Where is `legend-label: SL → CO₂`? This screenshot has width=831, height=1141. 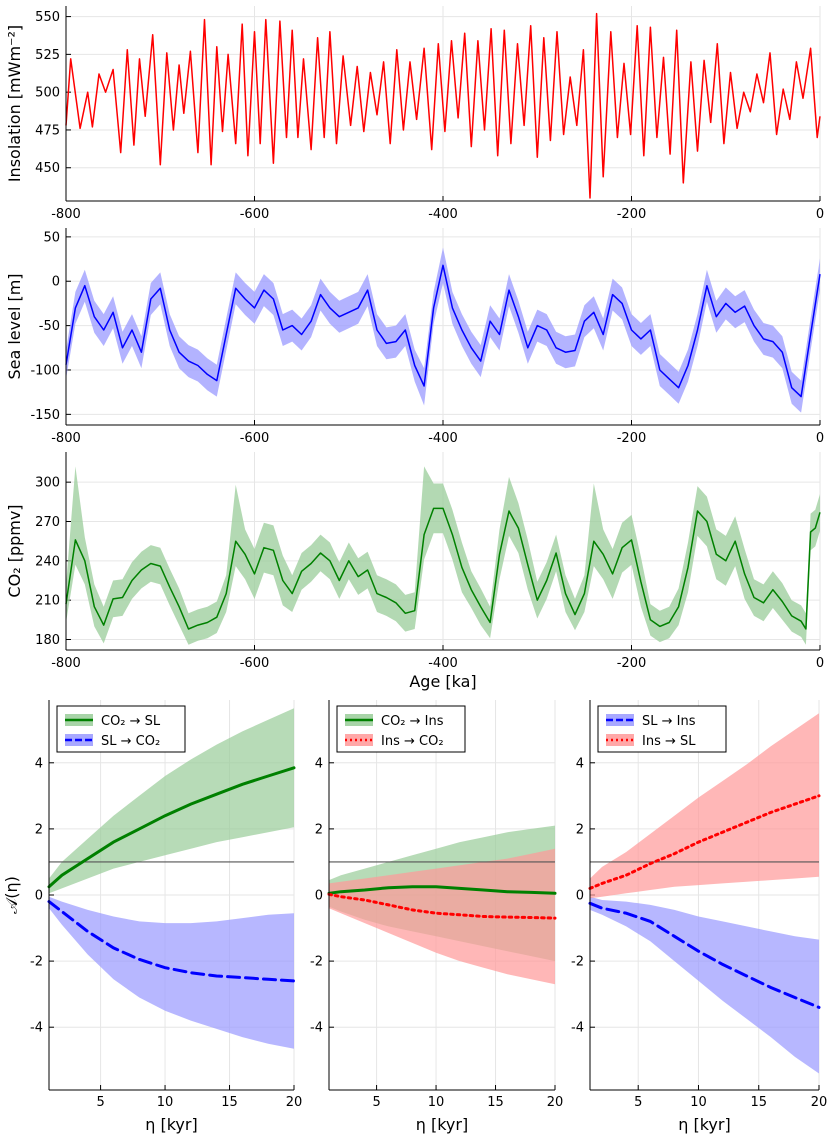
legend-label: SL → CO₂ is located at coordinates (130, 741).